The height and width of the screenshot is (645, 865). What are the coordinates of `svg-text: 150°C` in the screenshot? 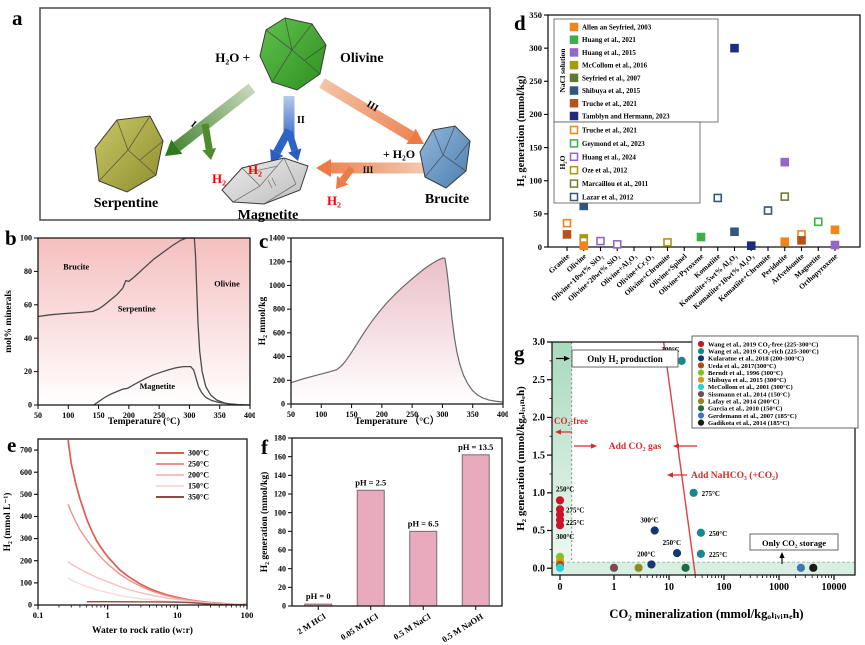 It's located at (198, 486).